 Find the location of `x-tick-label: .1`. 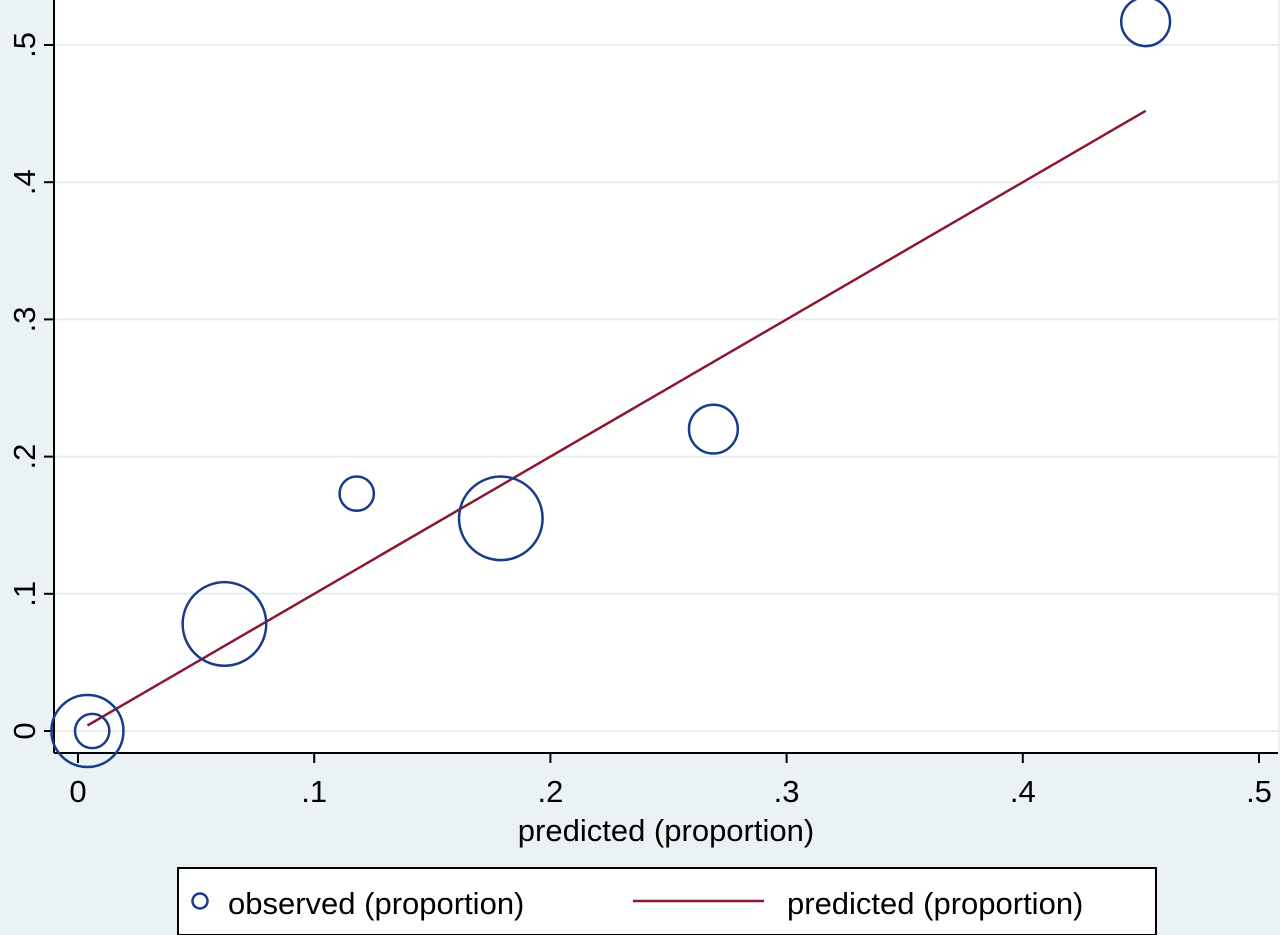

x-tick-label: .1 is located at coordinates (314, 791).